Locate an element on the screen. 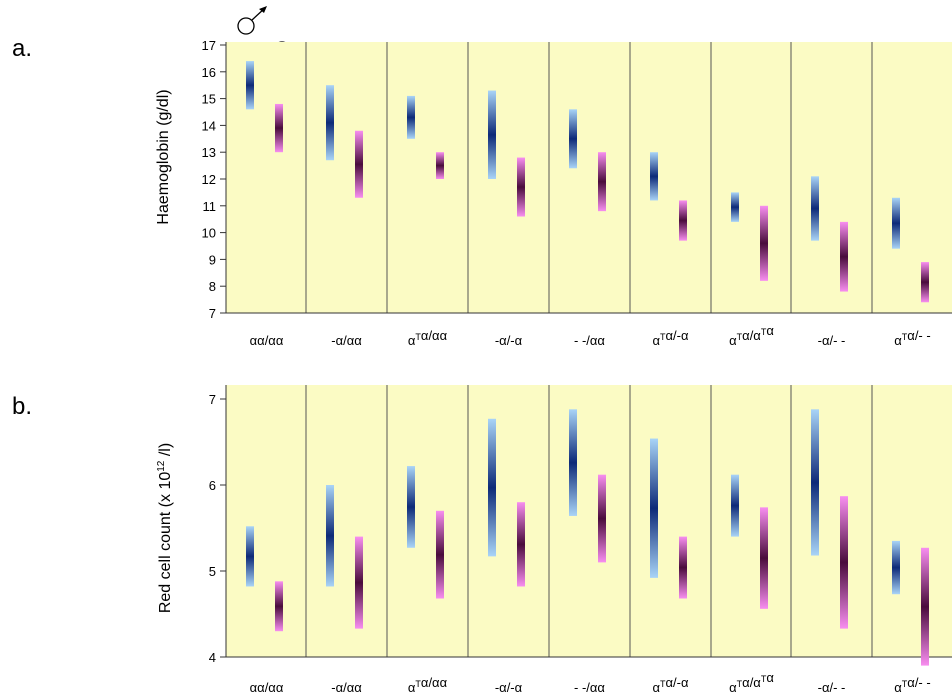  y-axis-title-b-pre: Red cell count (x 10 is located at coordinates (165, 543).